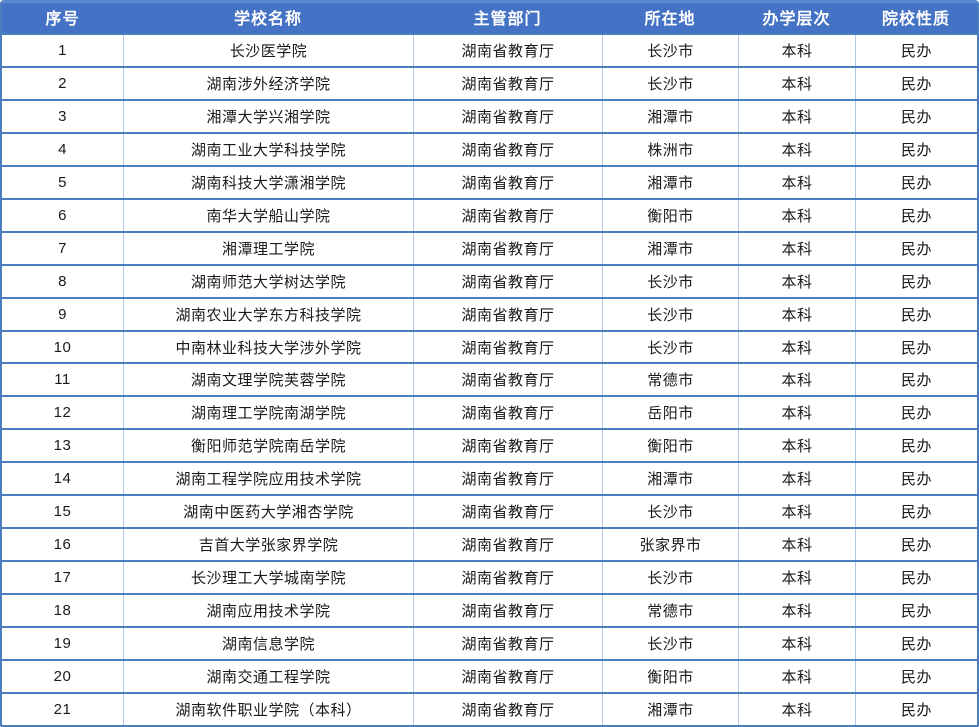  Describe the element at coordinates (268, 314) in the screenshot. I see `cell-school: 湖南农业大学东方科技学院` at that location.